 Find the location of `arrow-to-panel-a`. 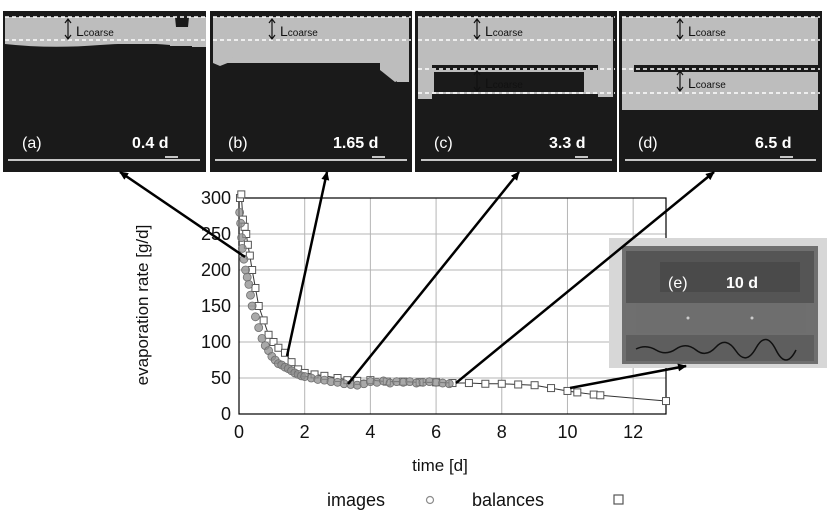

arrow-to-panel-a is located at coordinates (182, 214).